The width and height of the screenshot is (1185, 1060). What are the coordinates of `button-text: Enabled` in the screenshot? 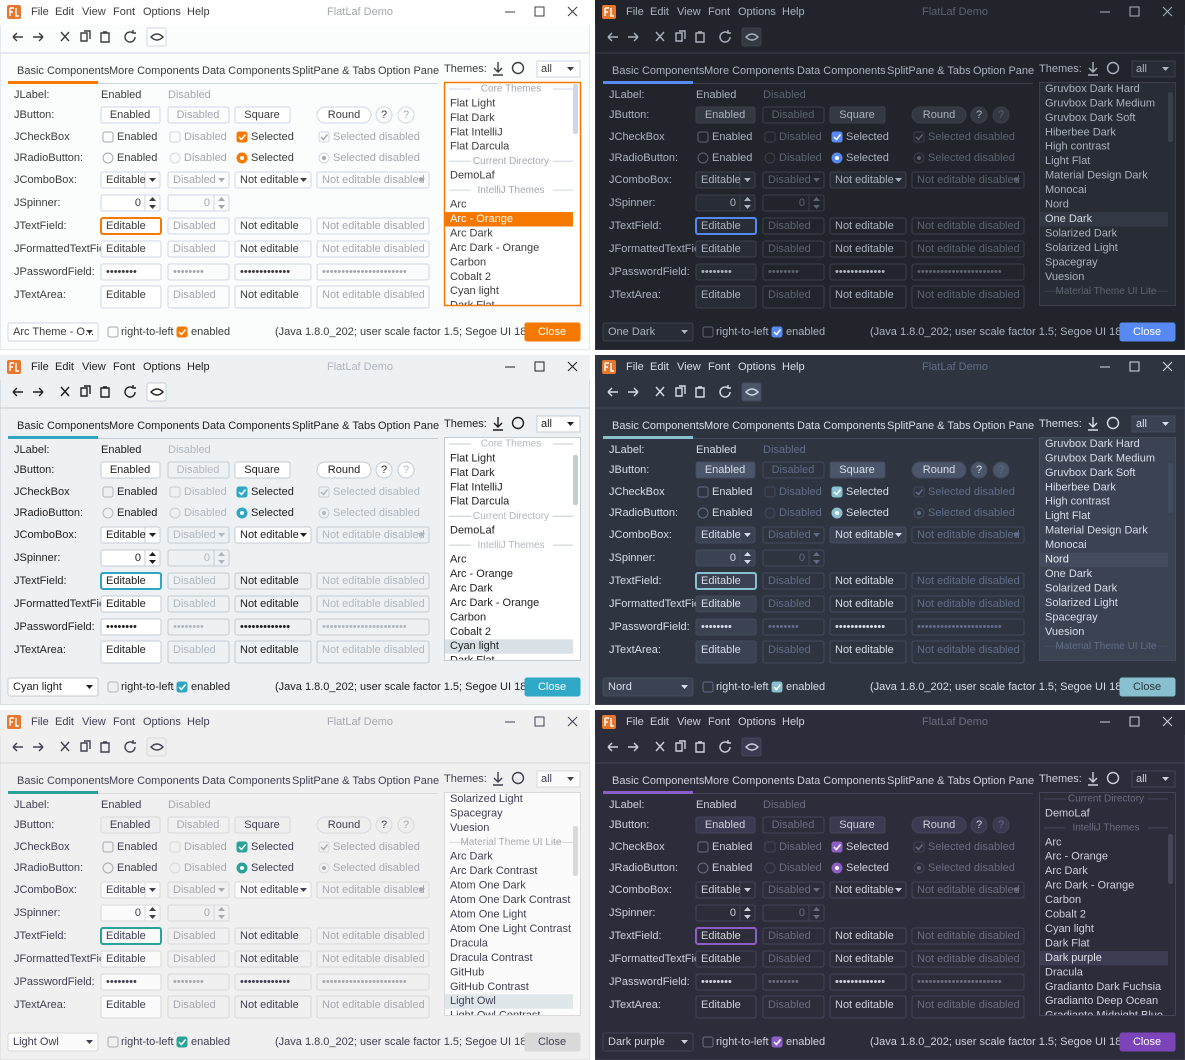 It's located at (725, 115).